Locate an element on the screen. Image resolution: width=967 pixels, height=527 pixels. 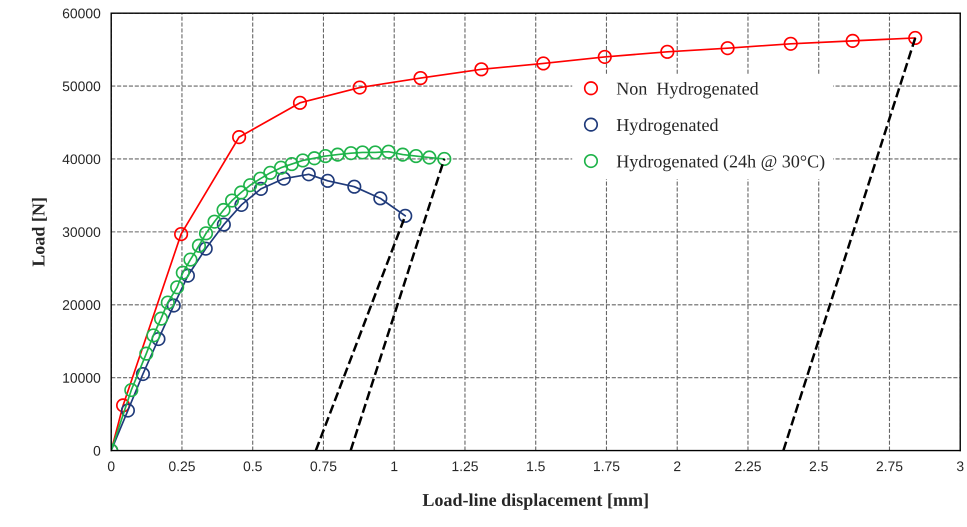
x-tick-label: 1.75 is located at coordinates (607, 467).